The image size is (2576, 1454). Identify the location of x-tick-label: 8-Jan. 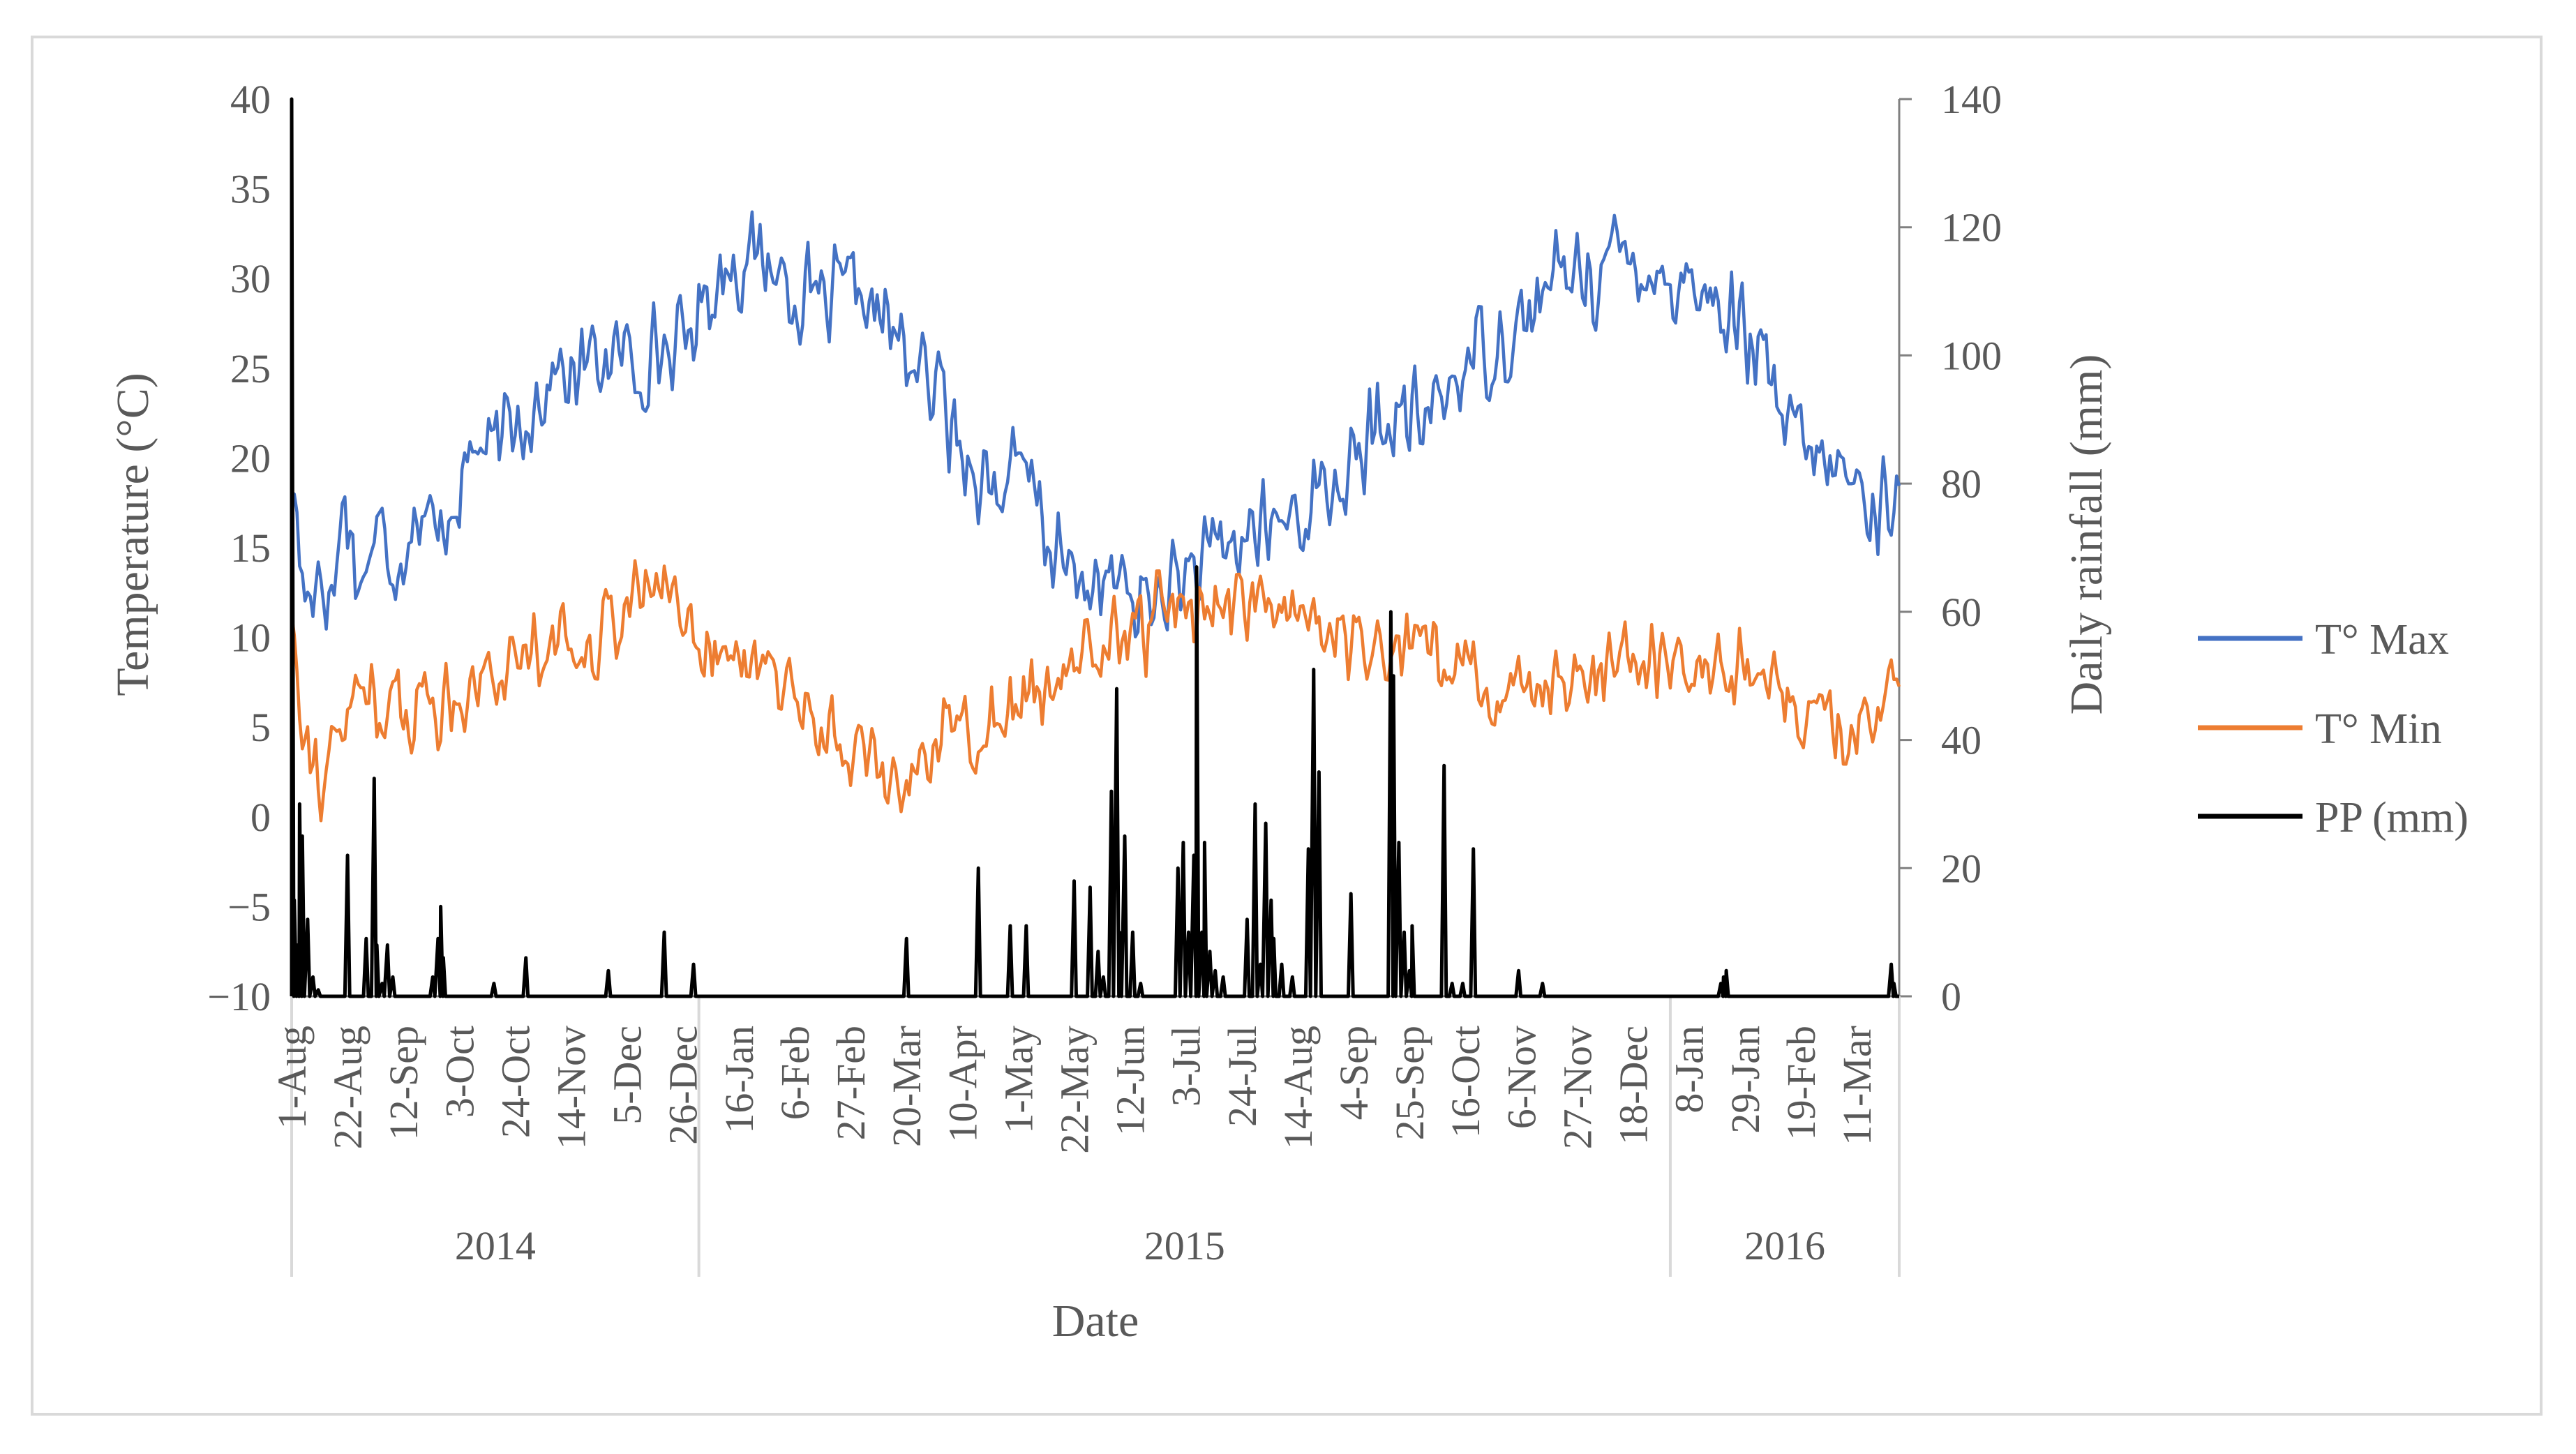
(1689, 1070).